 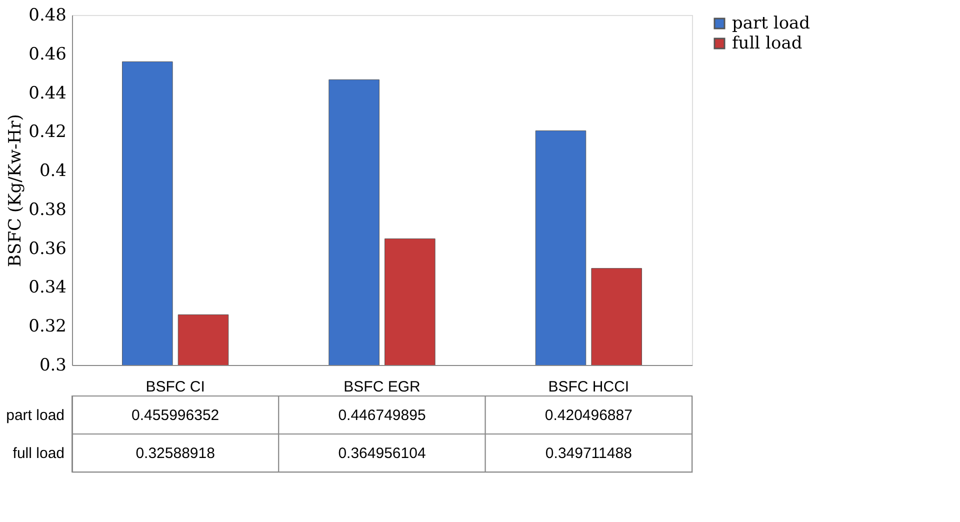 I want to click on data-label: 0.446749895, so click(x=382, y=415).